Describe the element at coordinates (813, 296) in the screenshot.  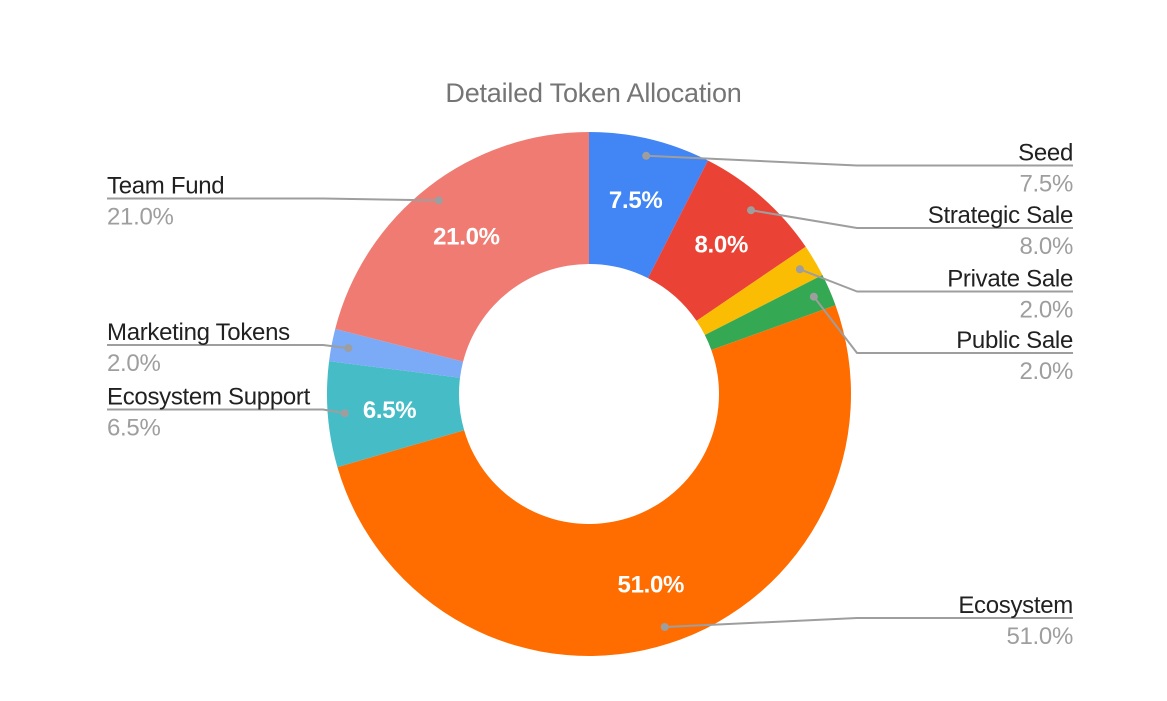
I see `callout-dot-public-sale` at that location.